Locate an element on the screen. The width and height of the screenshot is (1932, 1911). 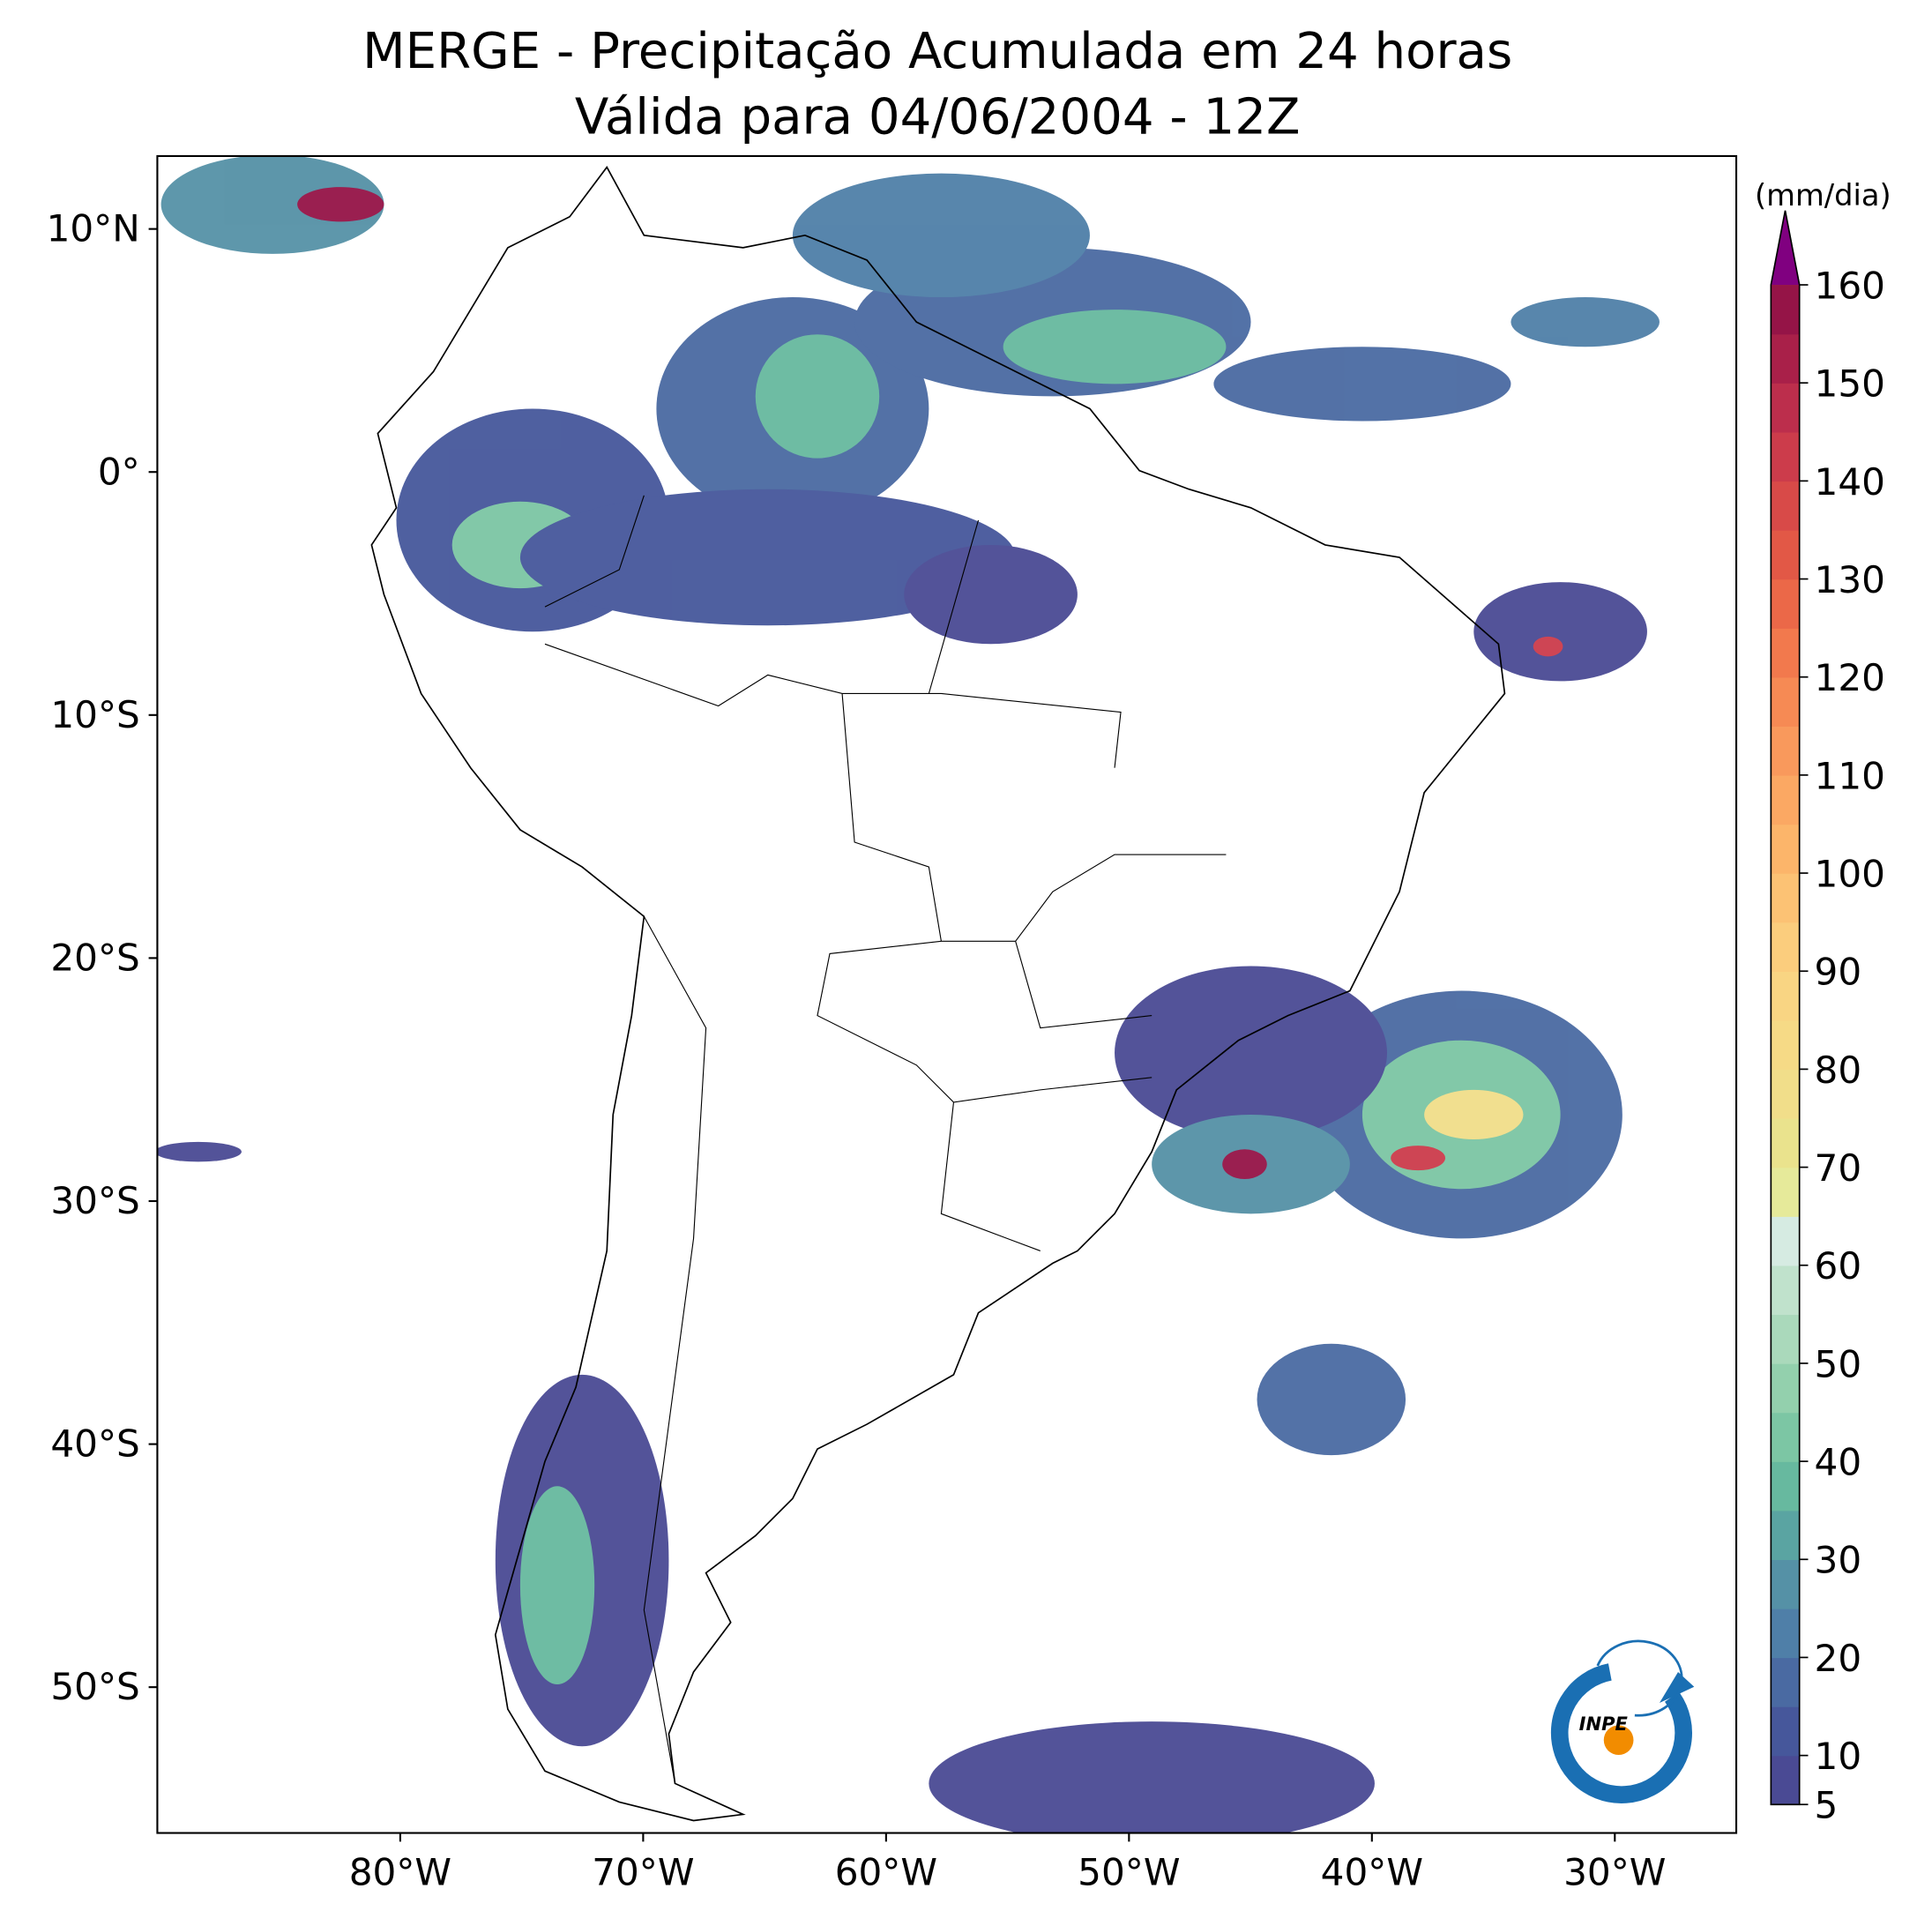
colorbar-frame is located at coordinates (1785, 1008).